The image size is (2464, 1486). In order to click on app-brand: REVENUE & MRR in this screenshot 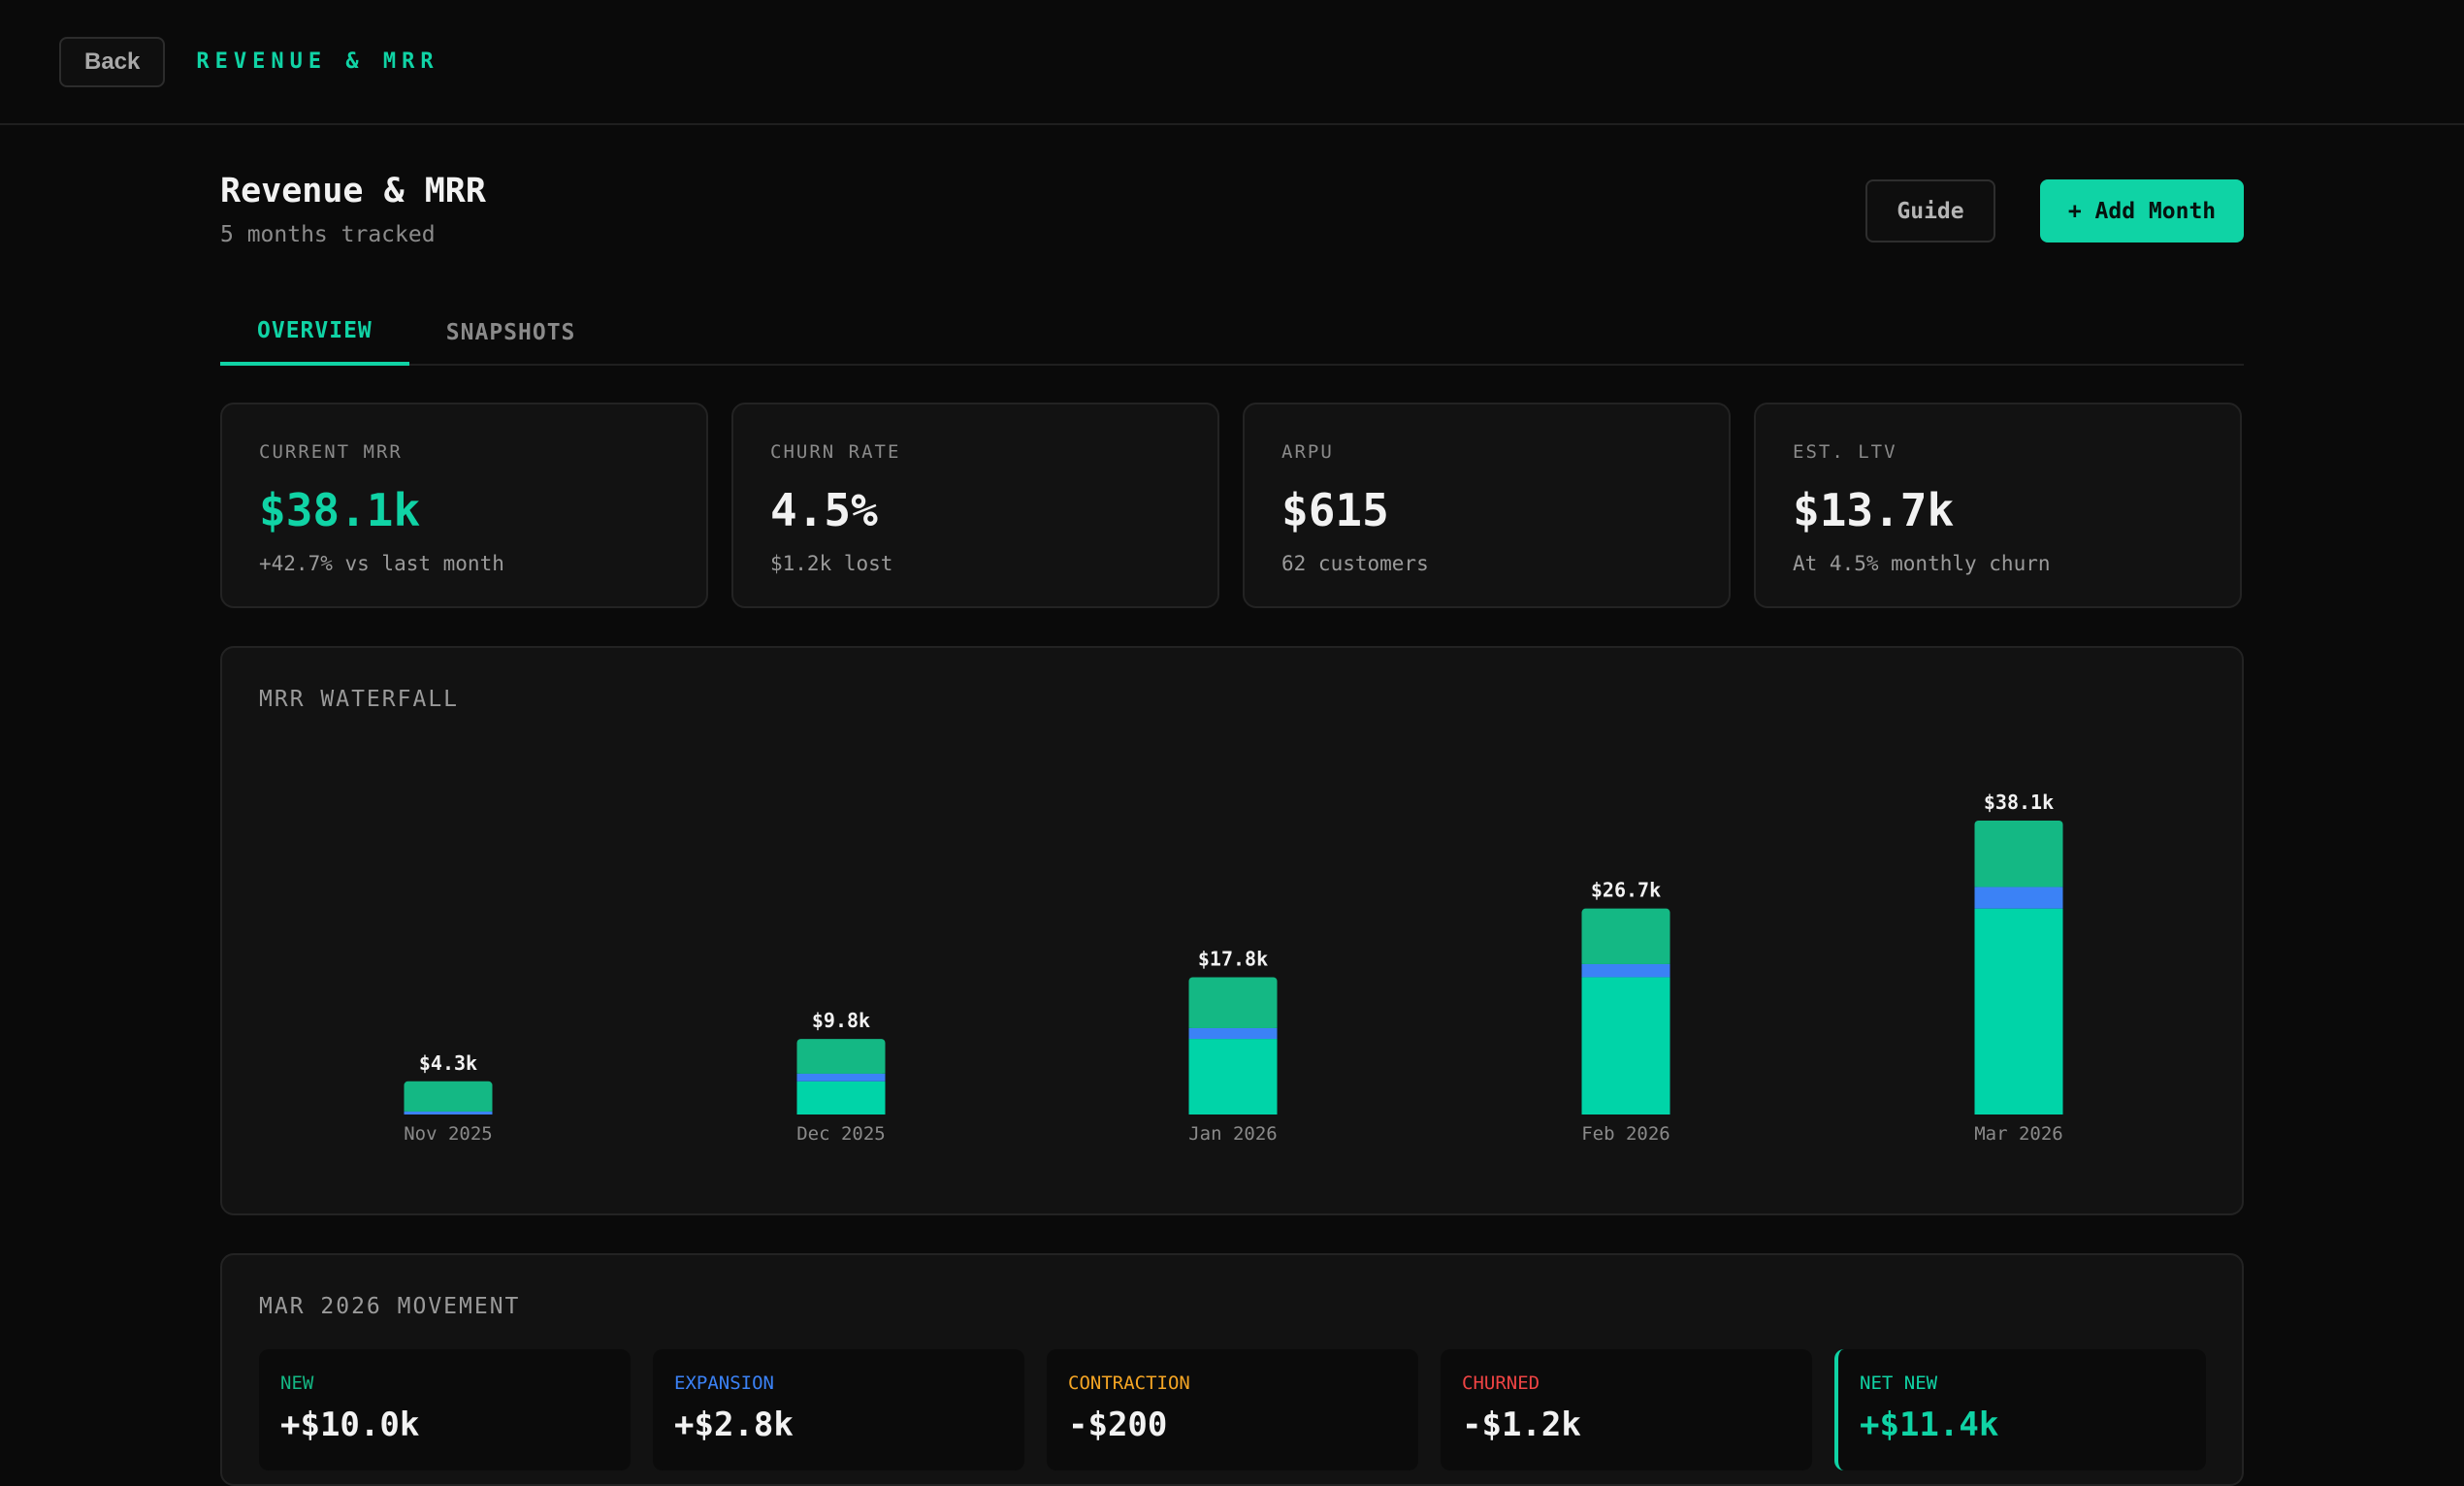, I will do `click(317, 61)`.